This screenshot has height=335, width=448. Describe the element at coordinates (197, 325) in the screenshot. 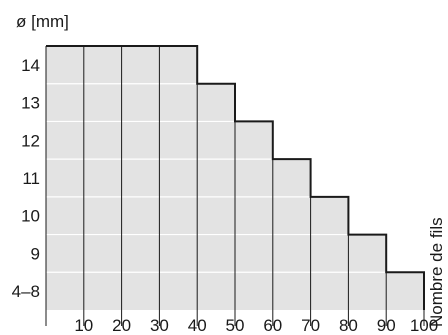

I see `x-tick-label: 40` at that location.